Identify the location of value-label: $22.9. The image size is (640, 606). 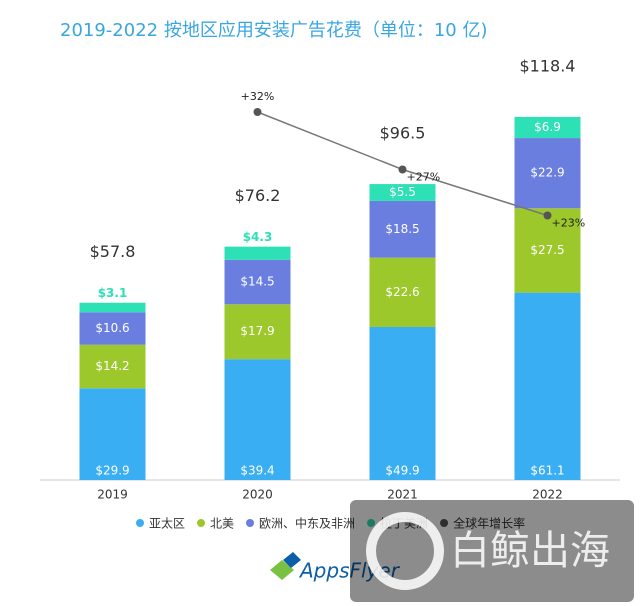
(547, 173).